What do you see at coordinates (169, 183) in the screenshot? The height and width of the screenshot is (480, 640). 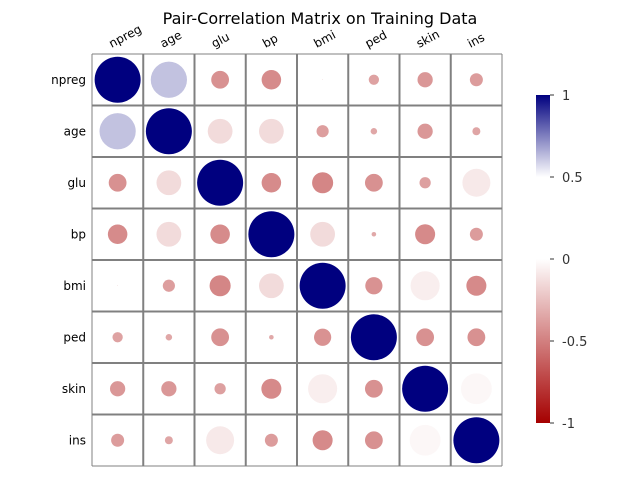 I see `corr-circle-glu-age` at bounding box center [169, 183].